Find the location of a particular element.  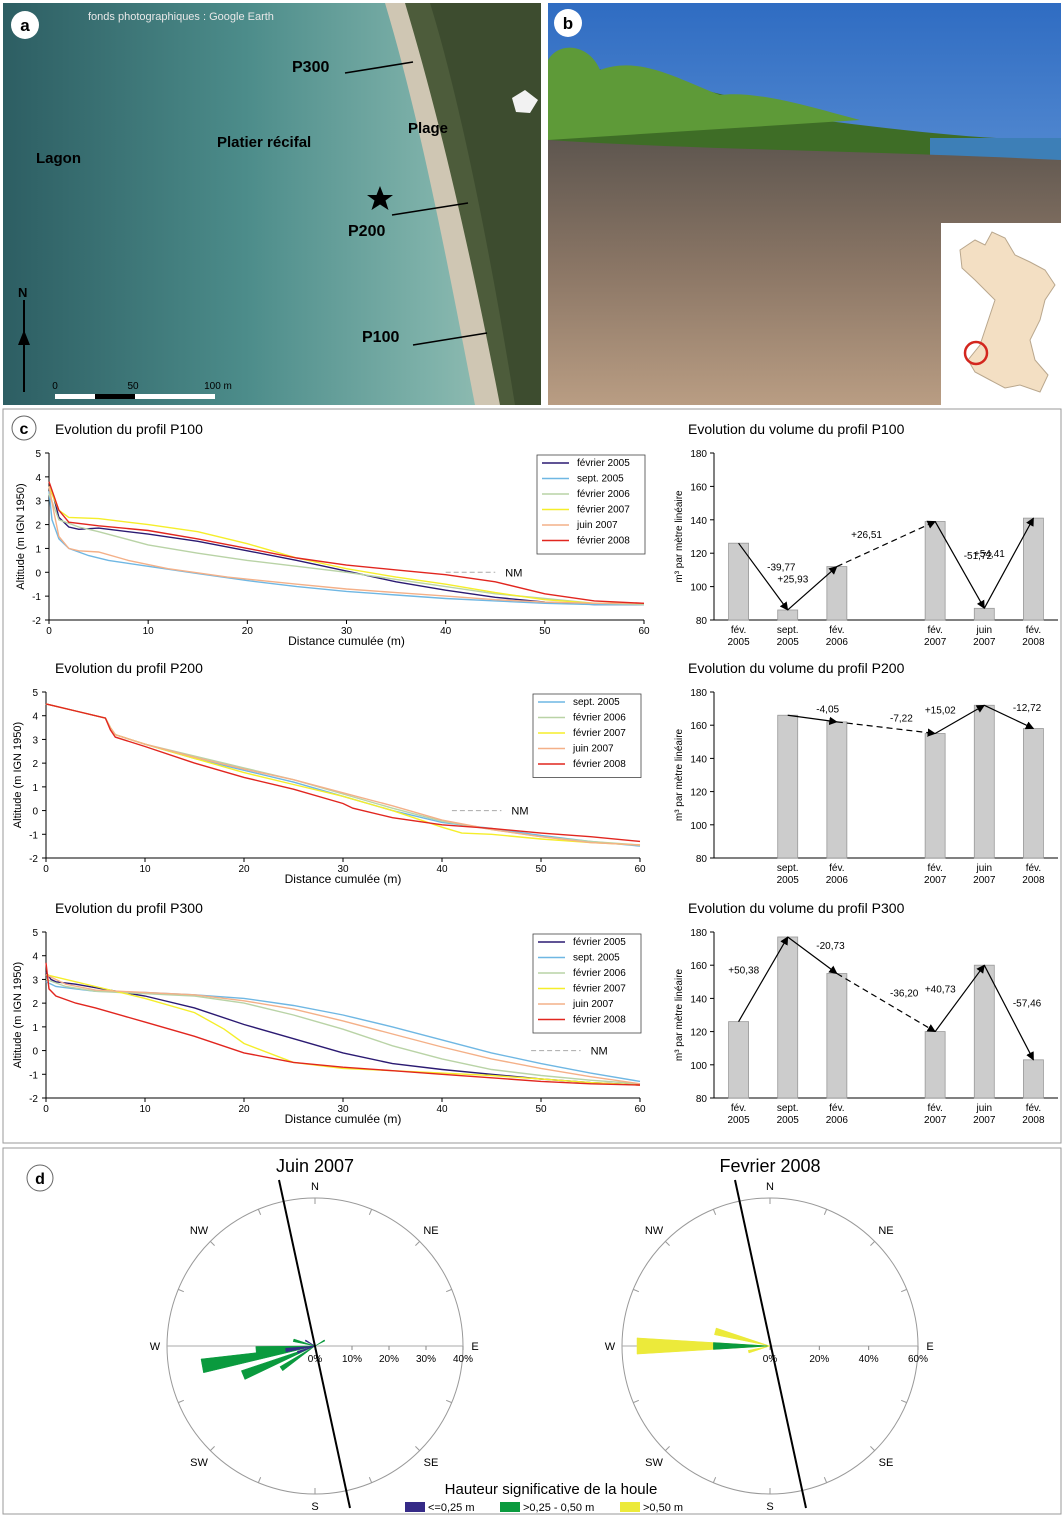

change-label: -51,72 is located at coordinates (978, 556).